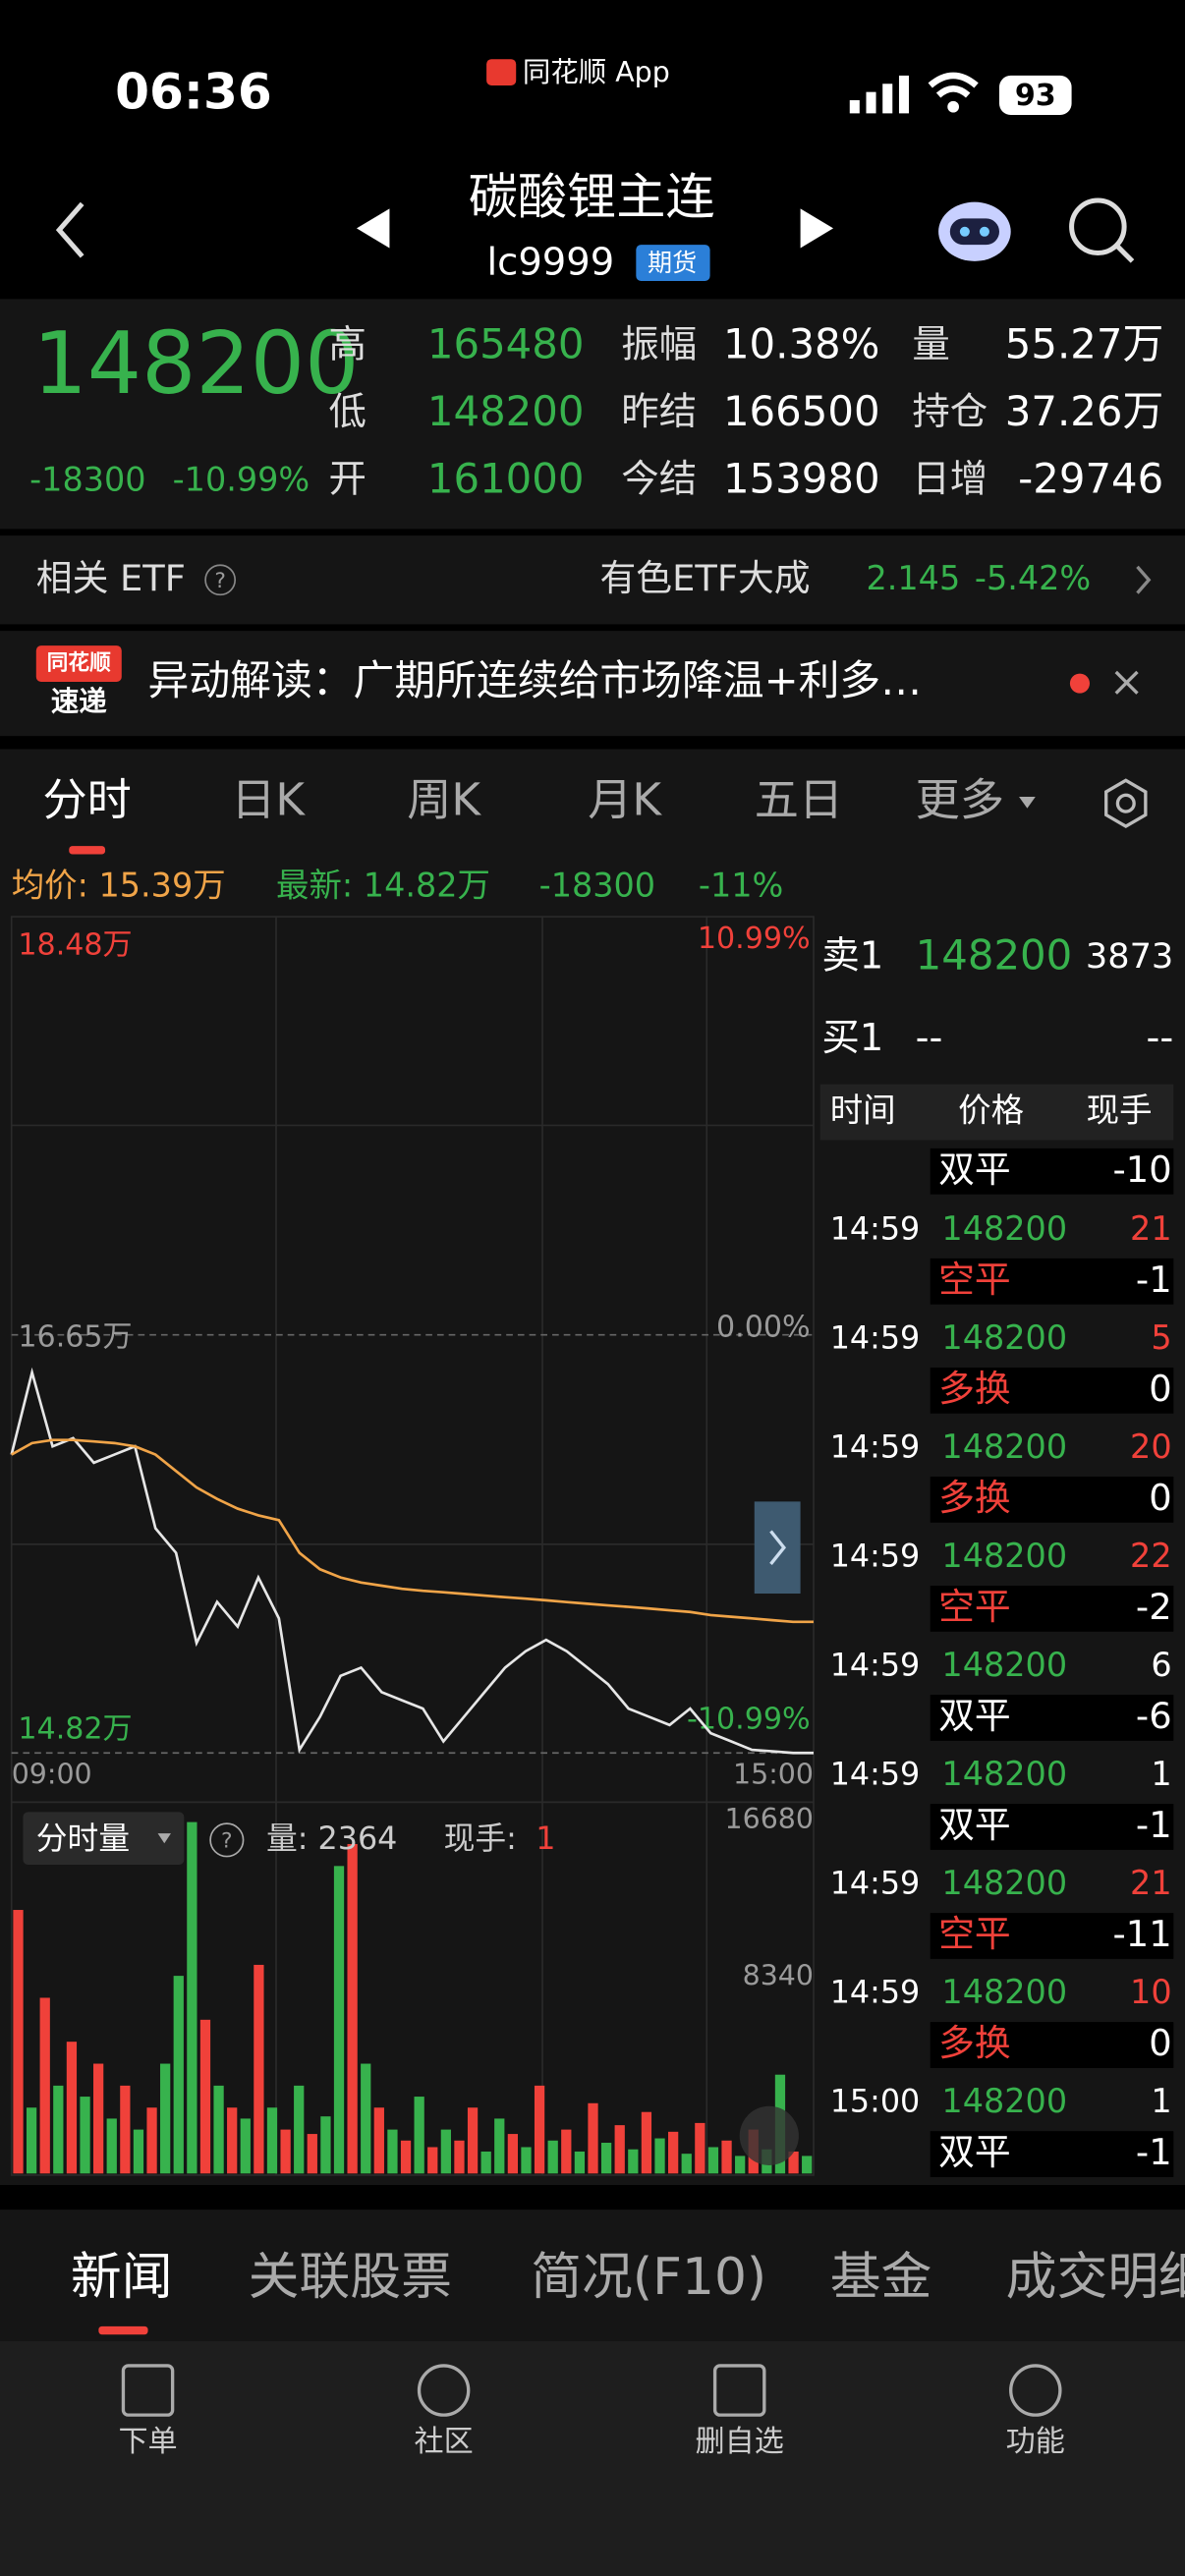  What do you see at coordinates (881, 2277) in the screenshot?
I see `bottom-tab: 基金` at bounding box center [881, 2277].